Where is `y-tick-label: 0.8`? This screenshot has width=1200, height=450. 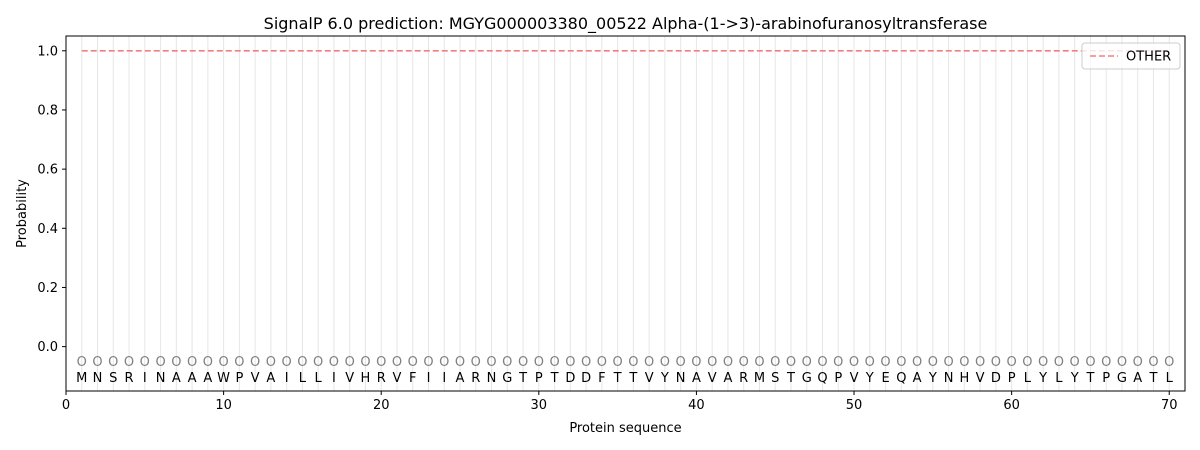 y-tick-label: 0.8 is located at coordinates (47, 110).